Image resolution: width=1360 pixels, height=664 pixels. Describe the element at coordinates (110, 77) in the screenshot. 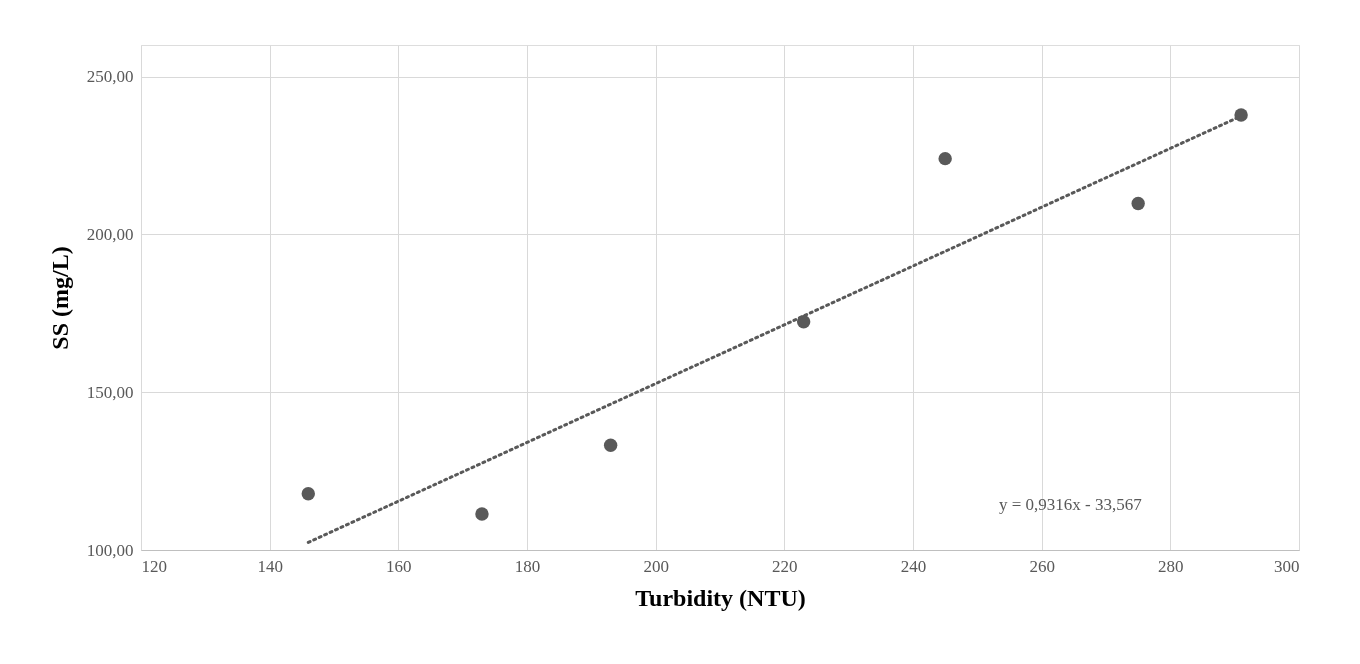

I see `y-tick-label: 250,00` at that location.